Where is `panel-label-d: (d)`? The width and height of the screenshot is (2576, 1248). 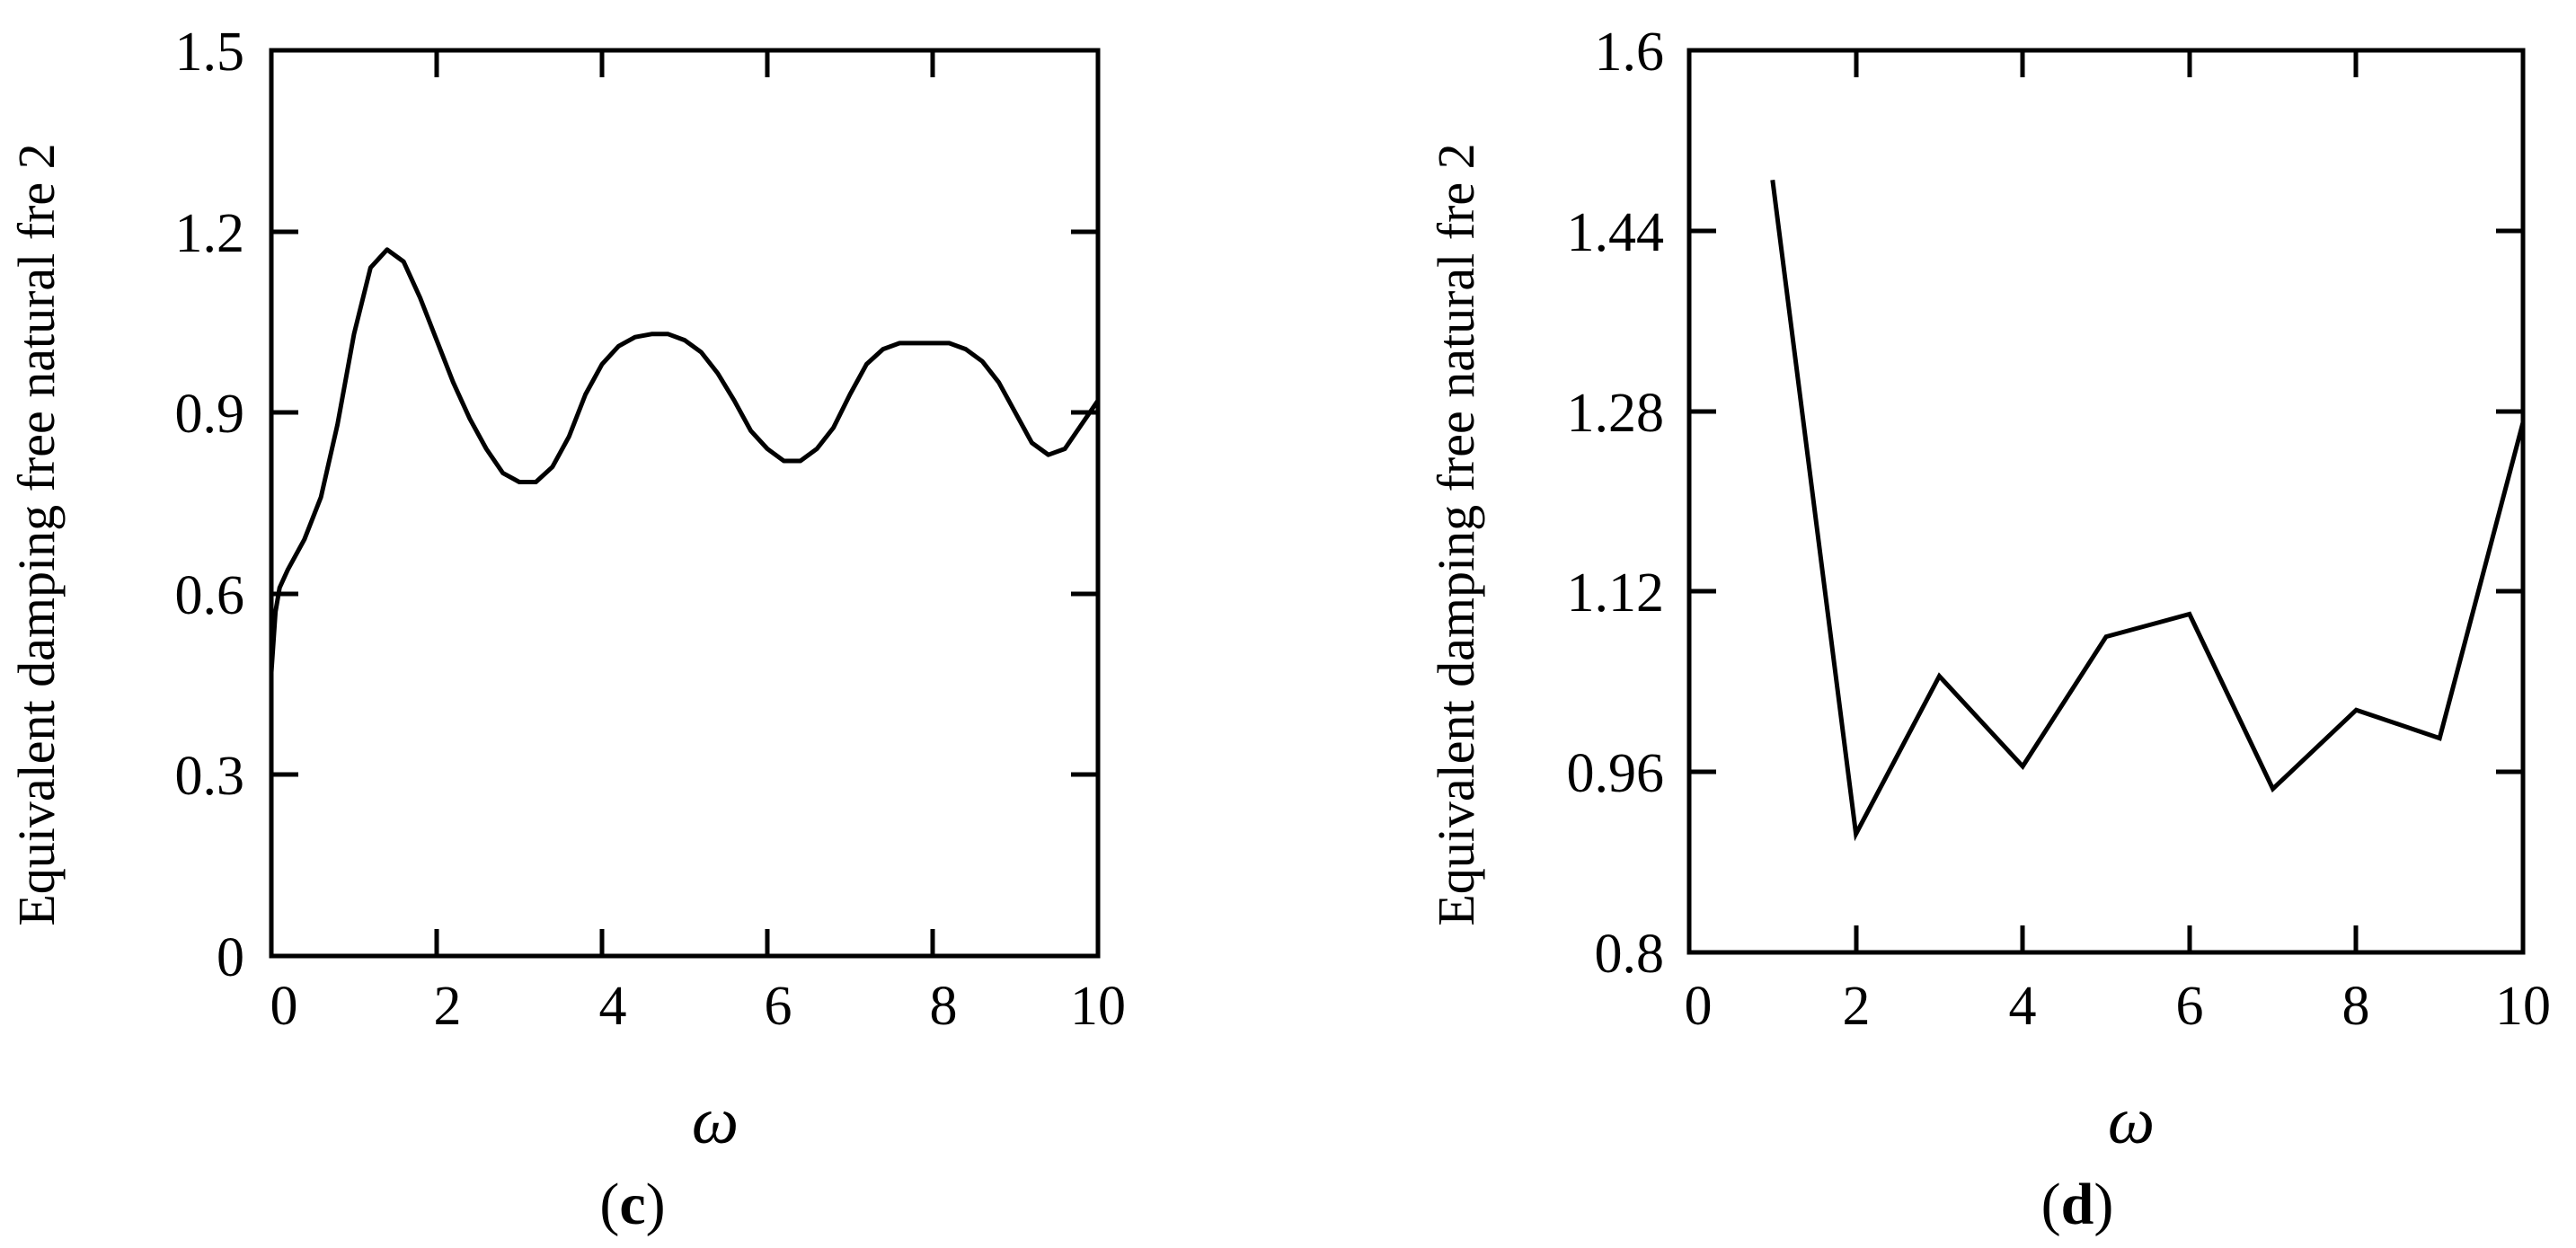 panel-label-d: (d) is located at coordinates (2077, 1204).